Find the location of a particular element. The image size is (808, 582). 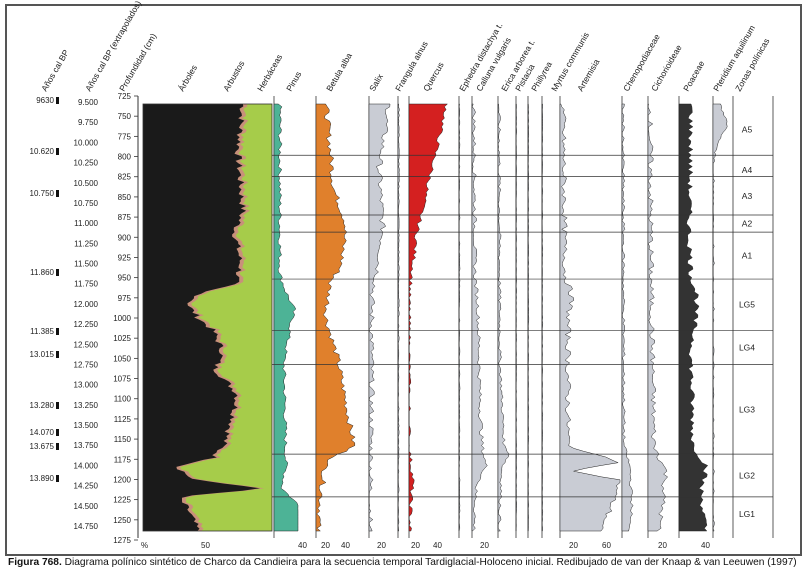

extrap-label: 10.000 is located at coordinates (86, 142).